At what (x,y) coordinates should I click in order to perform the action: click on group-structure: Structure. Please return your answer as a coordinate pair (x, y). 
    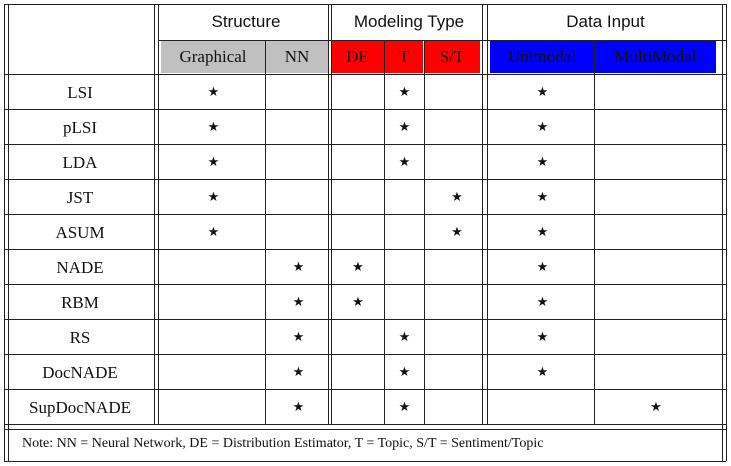
    Looking at the image, I should click on (246, 21).